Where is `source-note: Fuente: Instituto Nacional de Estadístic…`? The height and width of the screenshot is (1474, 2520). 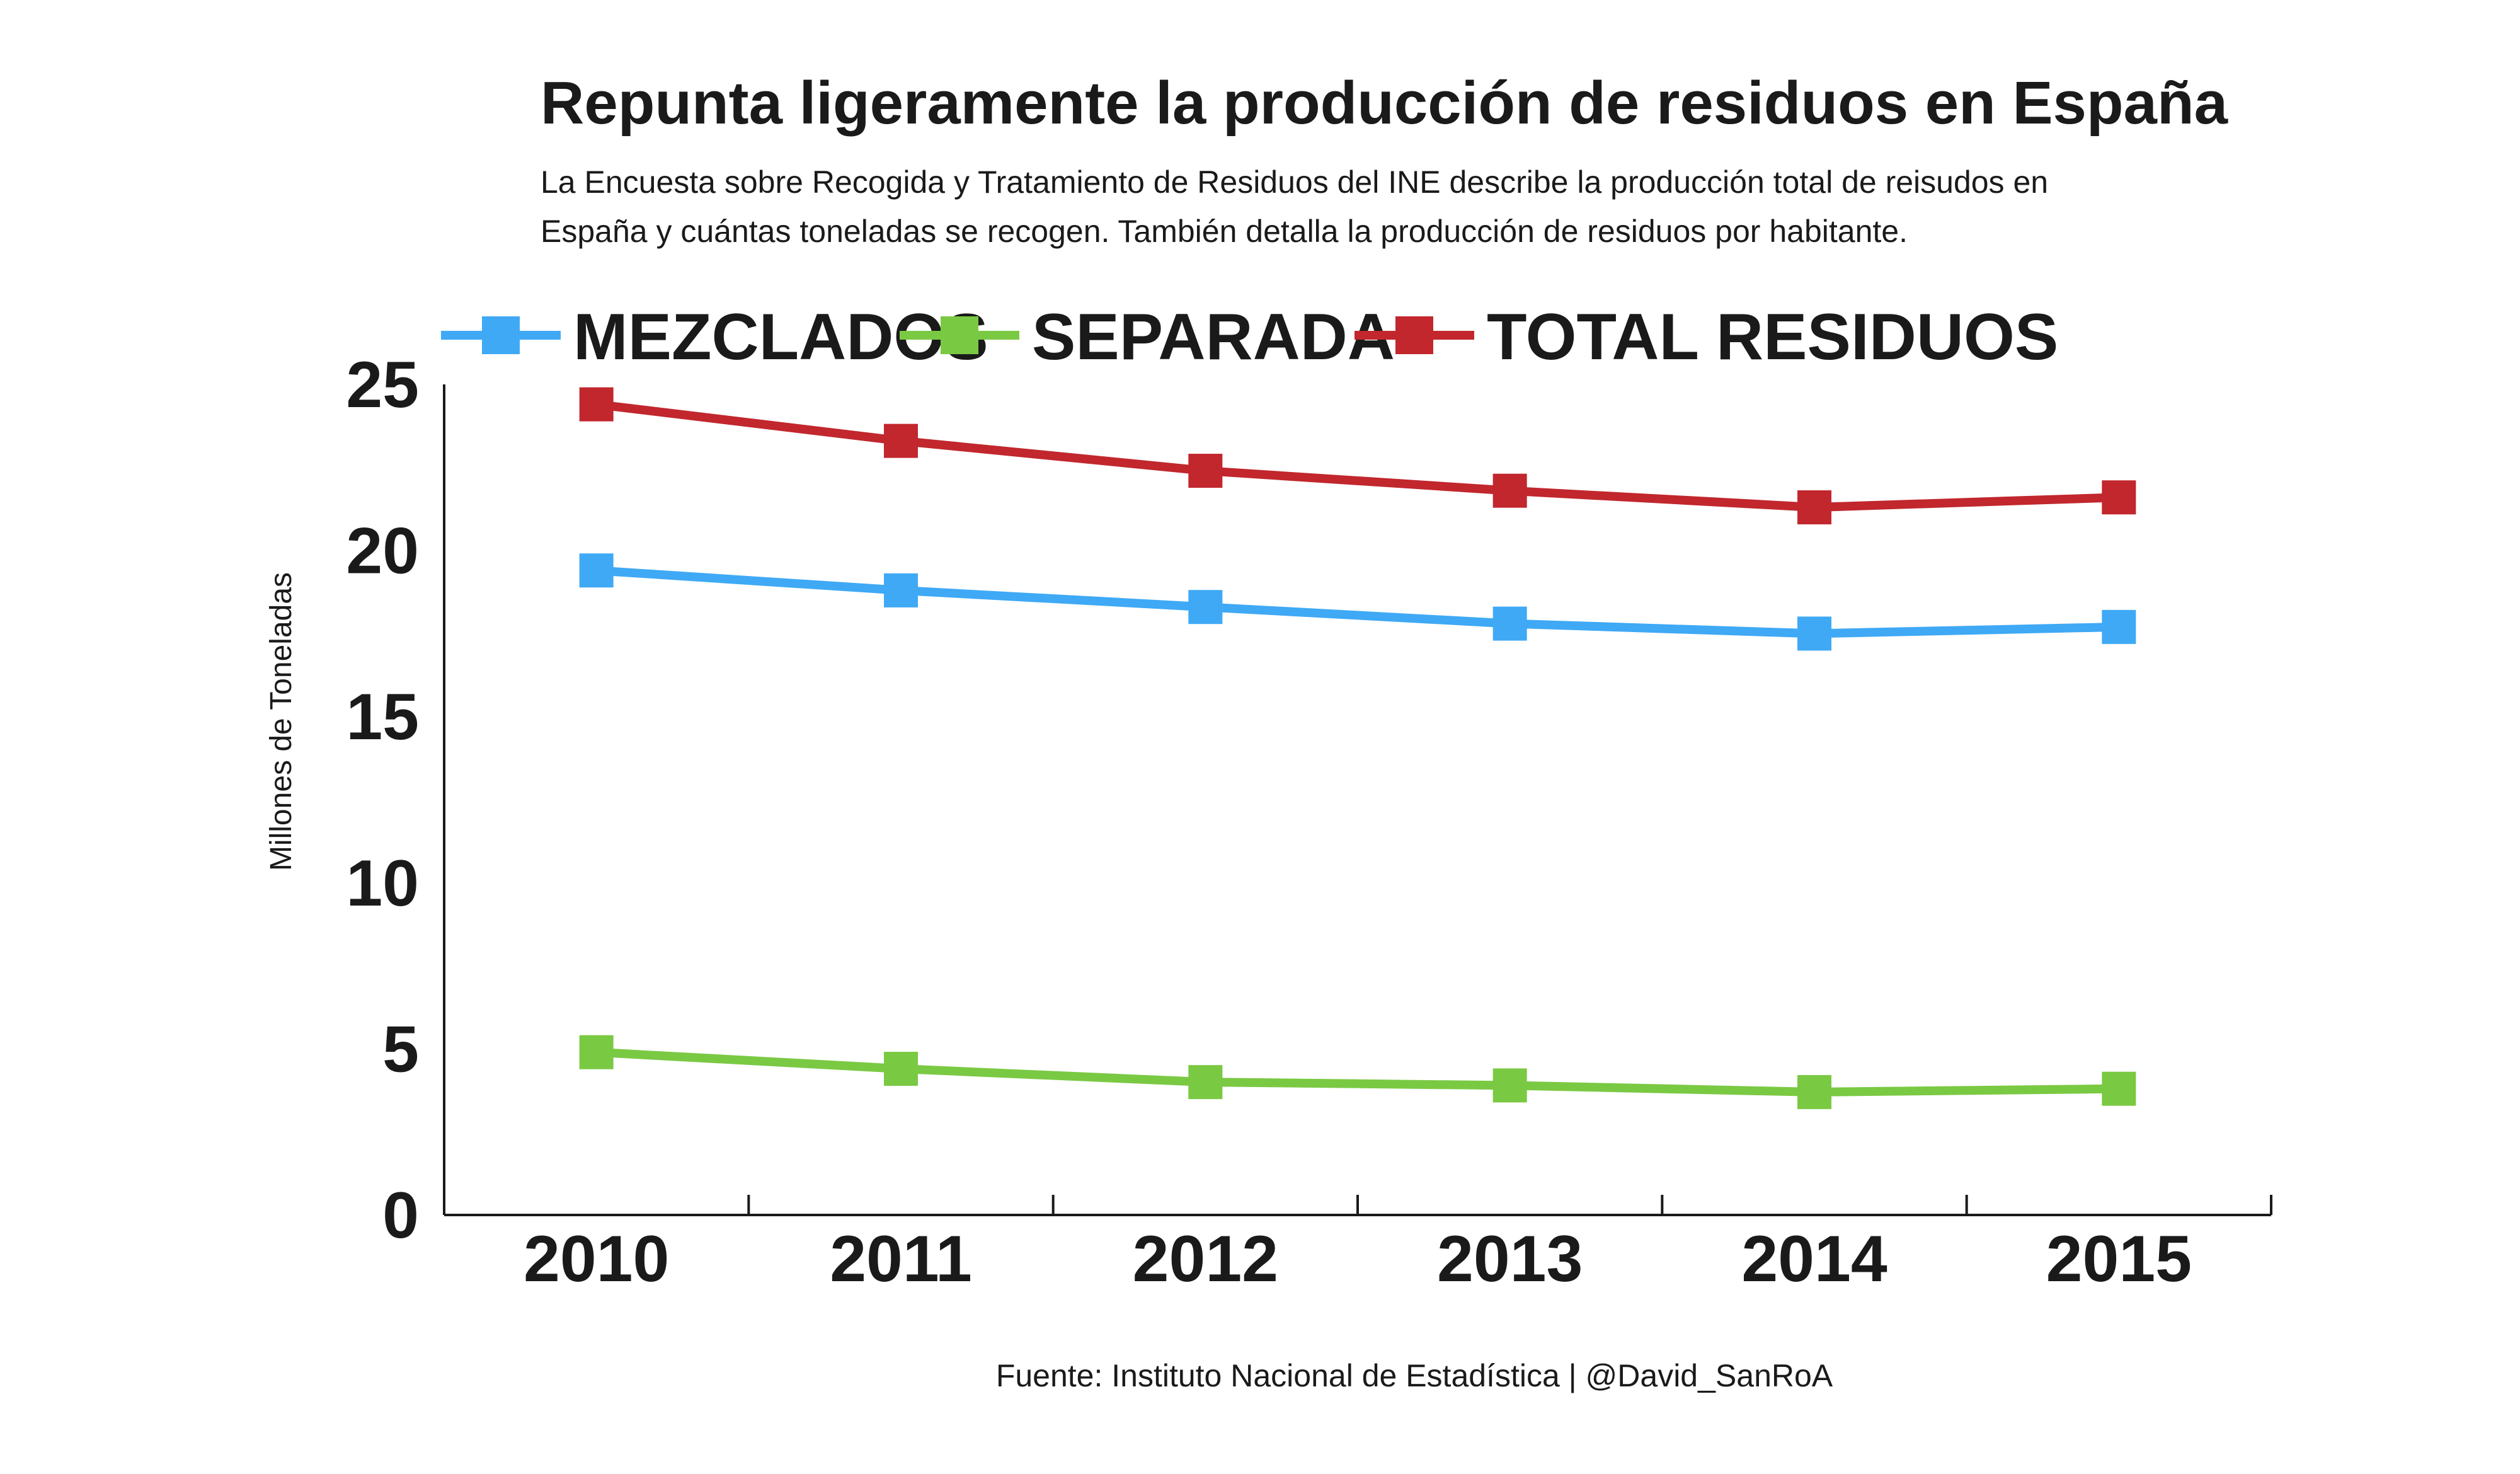 source-note: Fuente: Instituto Nacional de Estadístic… is located at coordinates (1414, 1375).